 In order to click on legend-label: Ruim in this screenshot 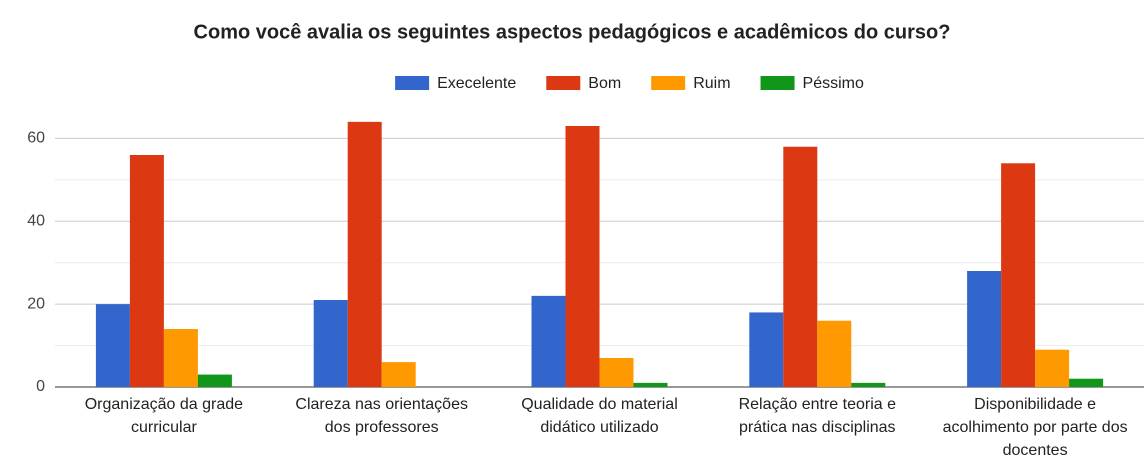, I will do `click(711, 83)`.